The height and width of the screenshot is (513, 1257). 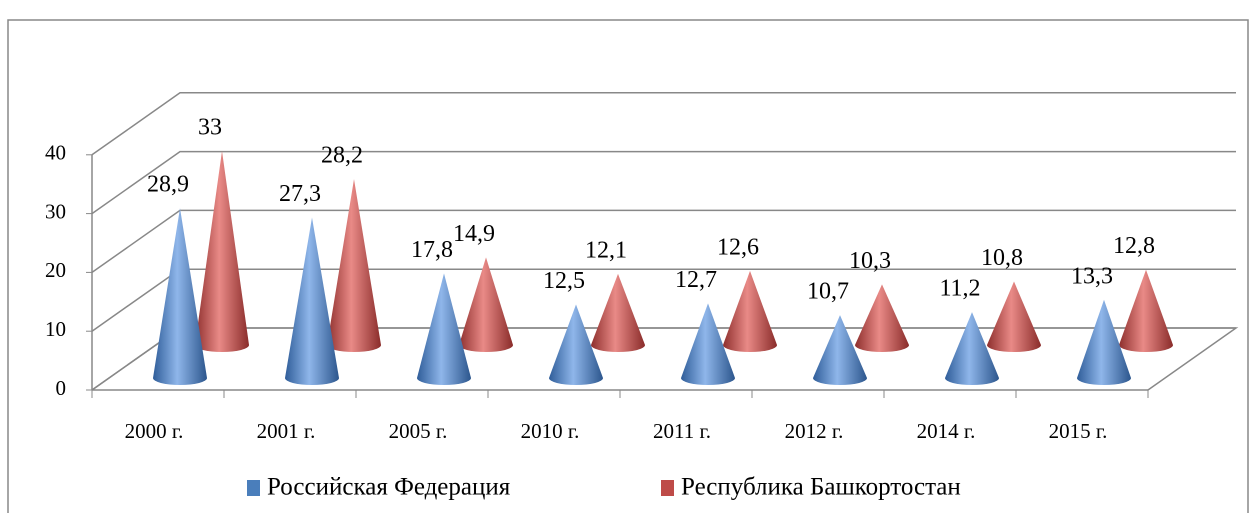 What do you see at coordinates (828, 292) in the screenshot?
I see `value-label: 10,7` at bounding box center [828, 292].